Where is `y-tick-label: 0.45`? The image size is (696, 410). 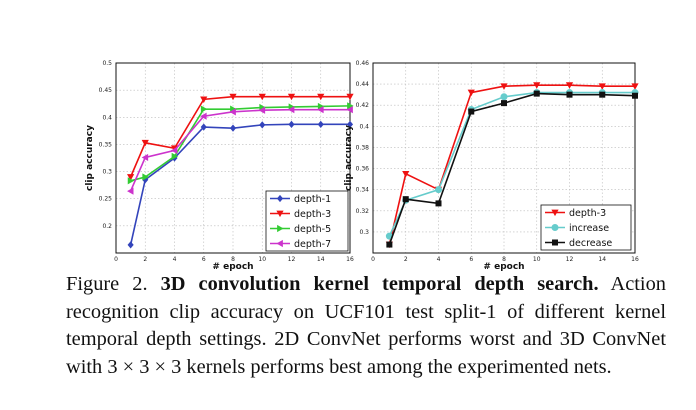
y-tick-label: 0.45 is located at coordinates (106, 90).